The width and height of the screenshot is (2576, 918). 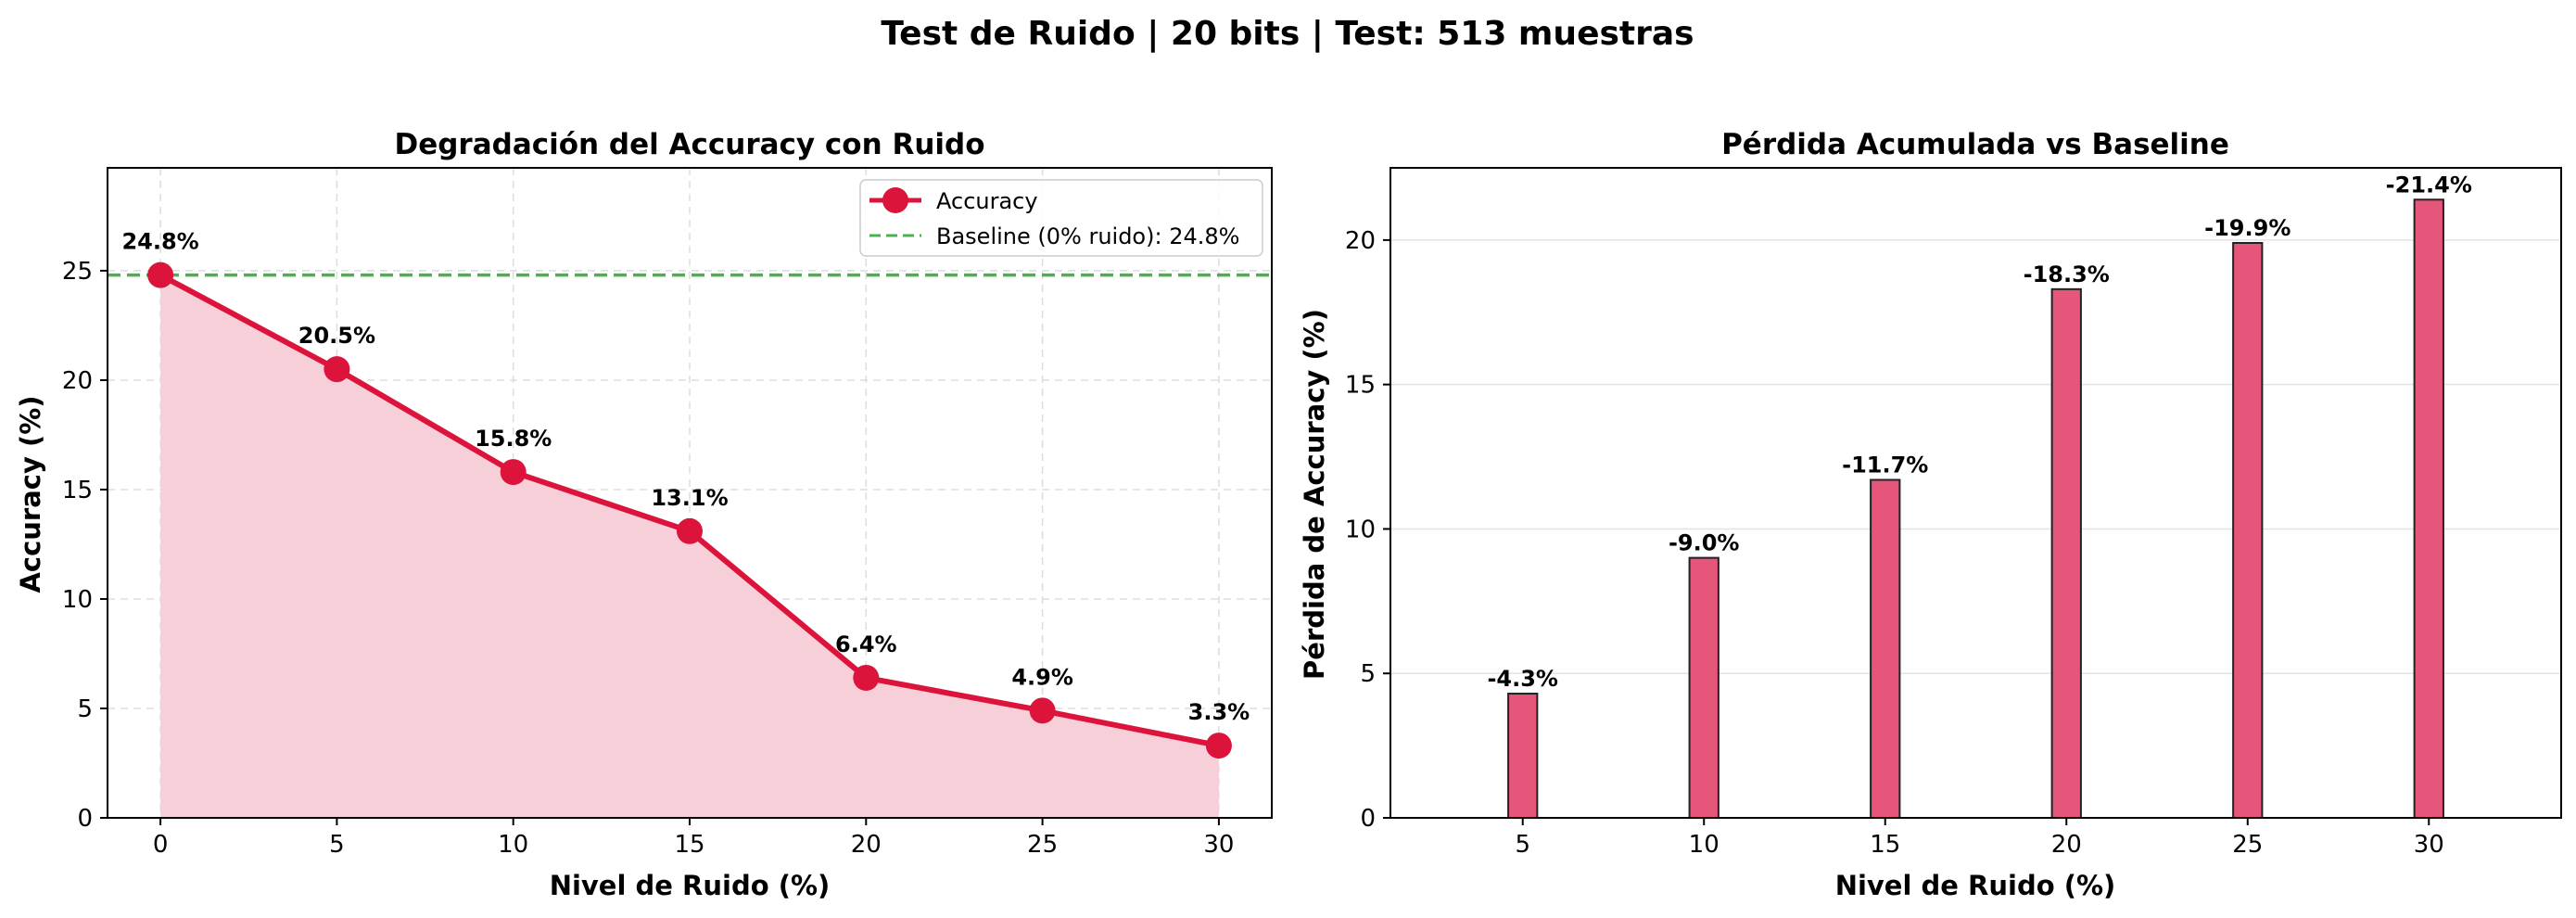 What do you see at coordinates (2429, 845) in the screenshot?
I see `right-x-tick-label: 30` at bounding box center [2429, 845].